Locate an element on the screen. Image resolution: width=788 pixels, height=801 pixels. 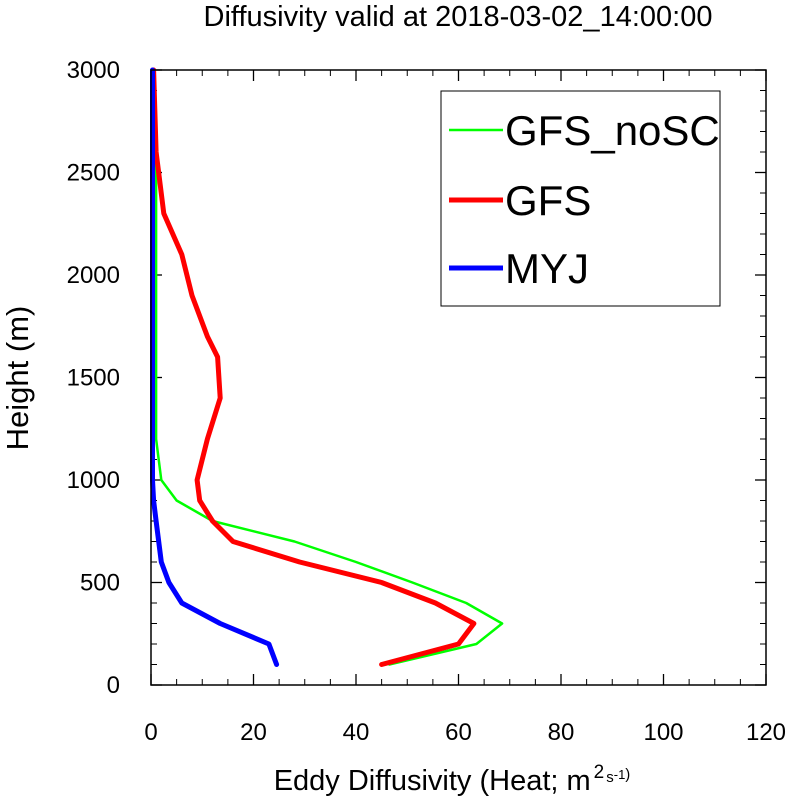
x-axis-label-main: Eddy Diffusivity (Heat; m is located at coordinates (432, 781).